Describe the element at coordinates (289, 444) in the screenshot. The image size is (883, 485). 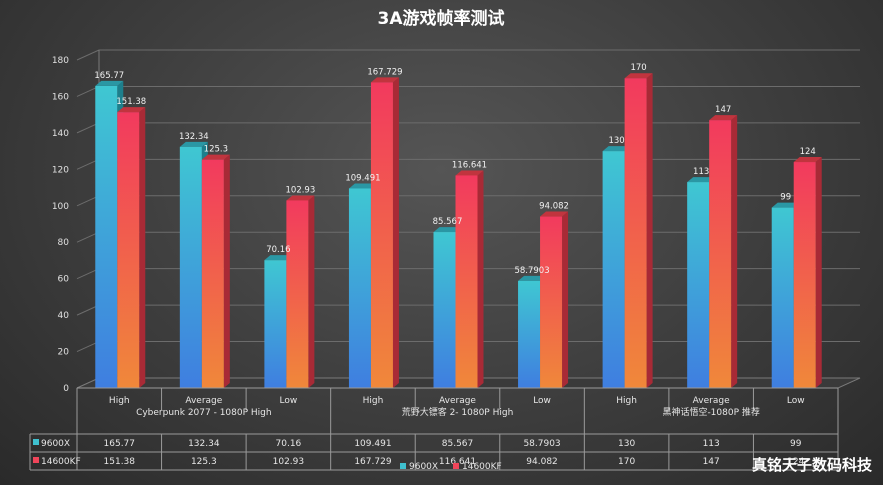
I see `table-cell: 70.16` at that location.